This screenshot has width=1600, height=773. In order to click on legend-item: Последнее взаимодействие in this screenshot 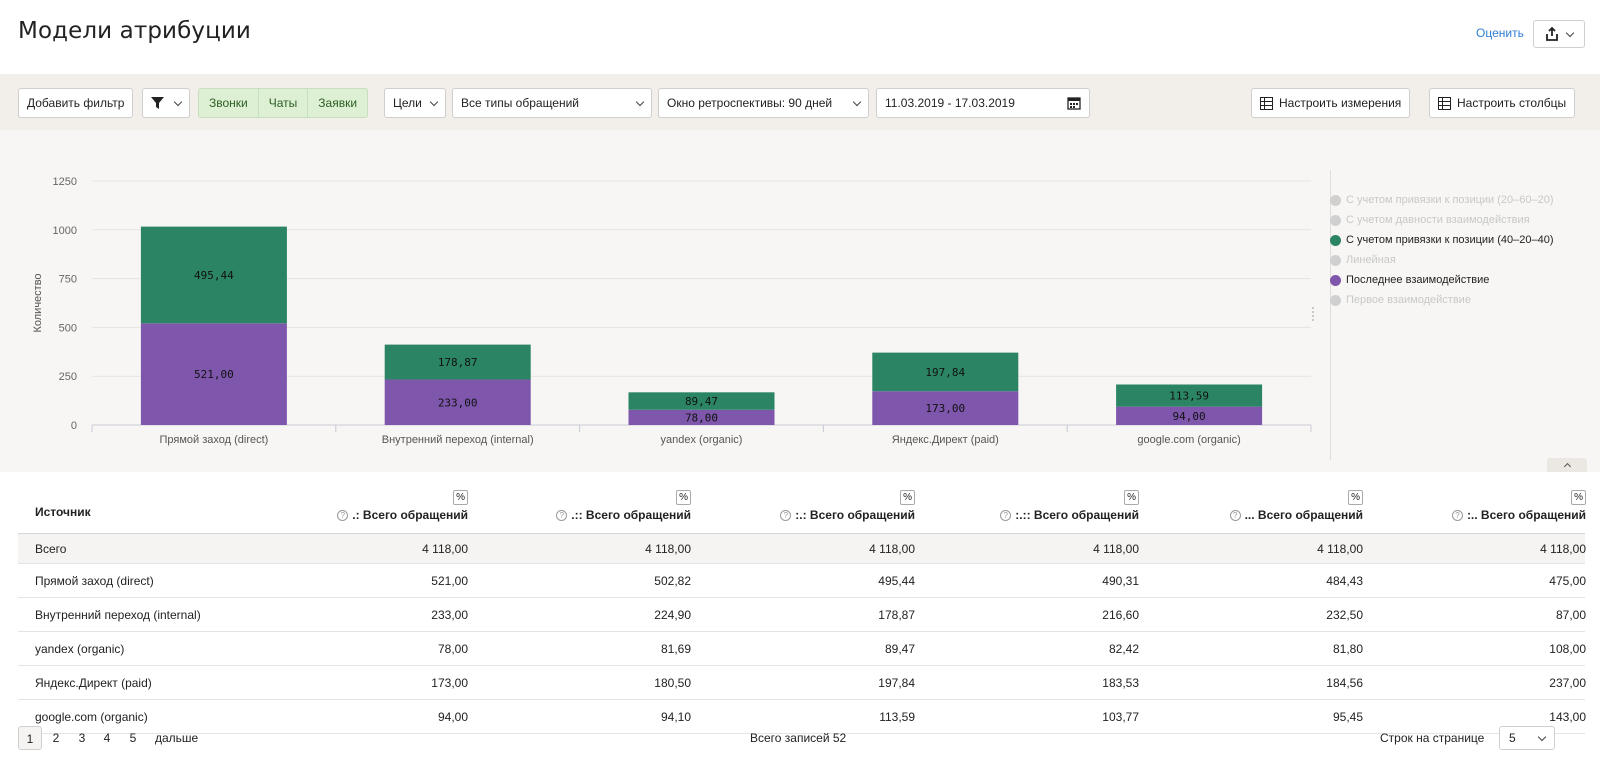, I will do `click(1442, 280)`.